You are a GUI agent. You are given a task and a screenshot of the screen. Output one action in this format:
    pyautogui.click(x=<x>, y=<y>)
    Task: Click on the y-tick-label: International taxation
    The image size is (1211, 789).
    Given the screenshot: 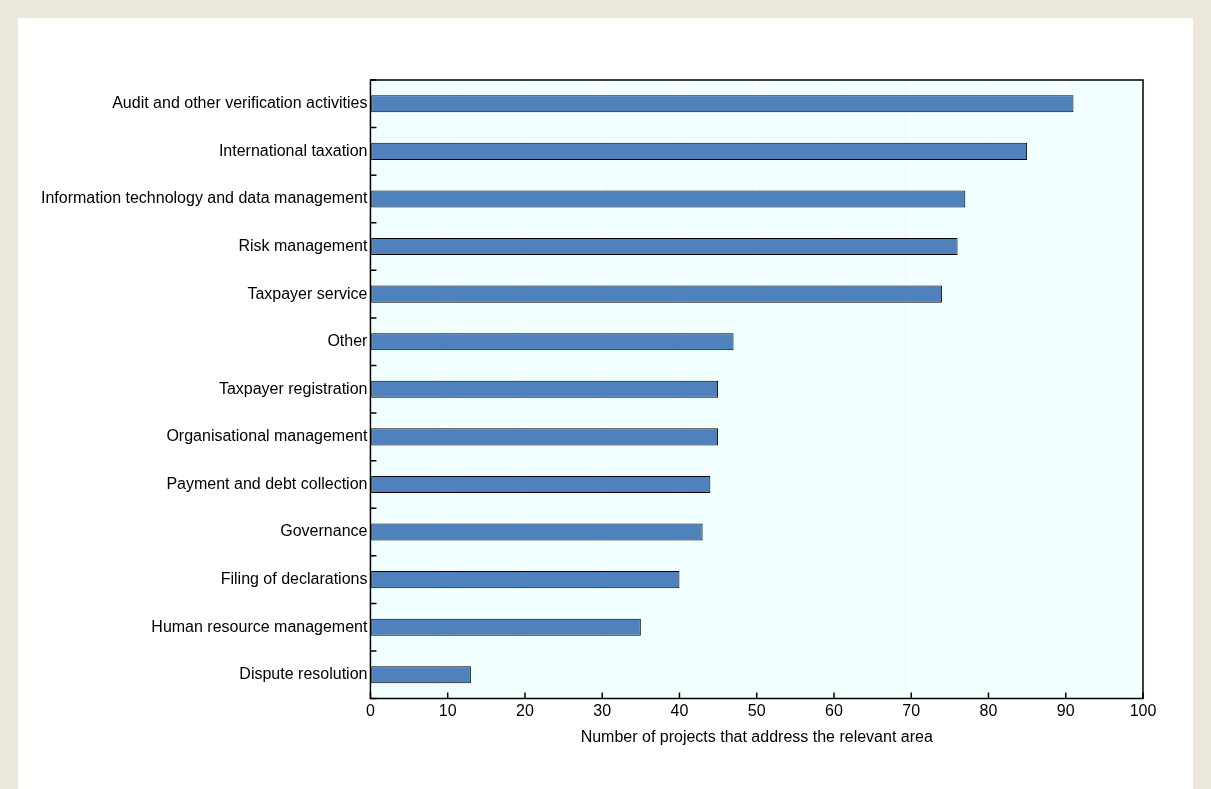 What is the action you would take?
    pyautogui.click(x=293, y=150)
    